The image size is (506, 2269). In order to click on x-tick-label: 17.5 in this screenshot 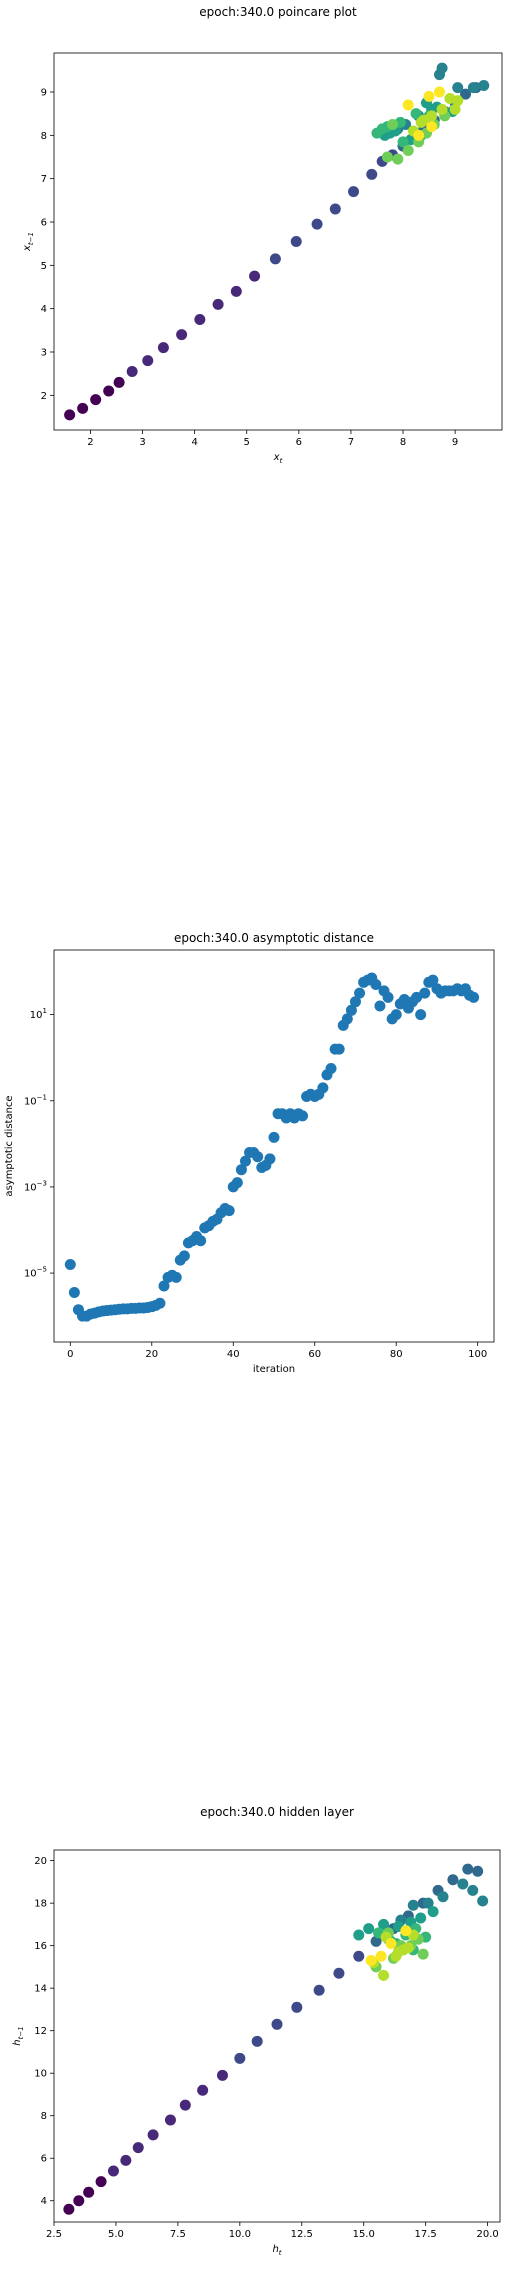, I will do `click(426, 2234)`.